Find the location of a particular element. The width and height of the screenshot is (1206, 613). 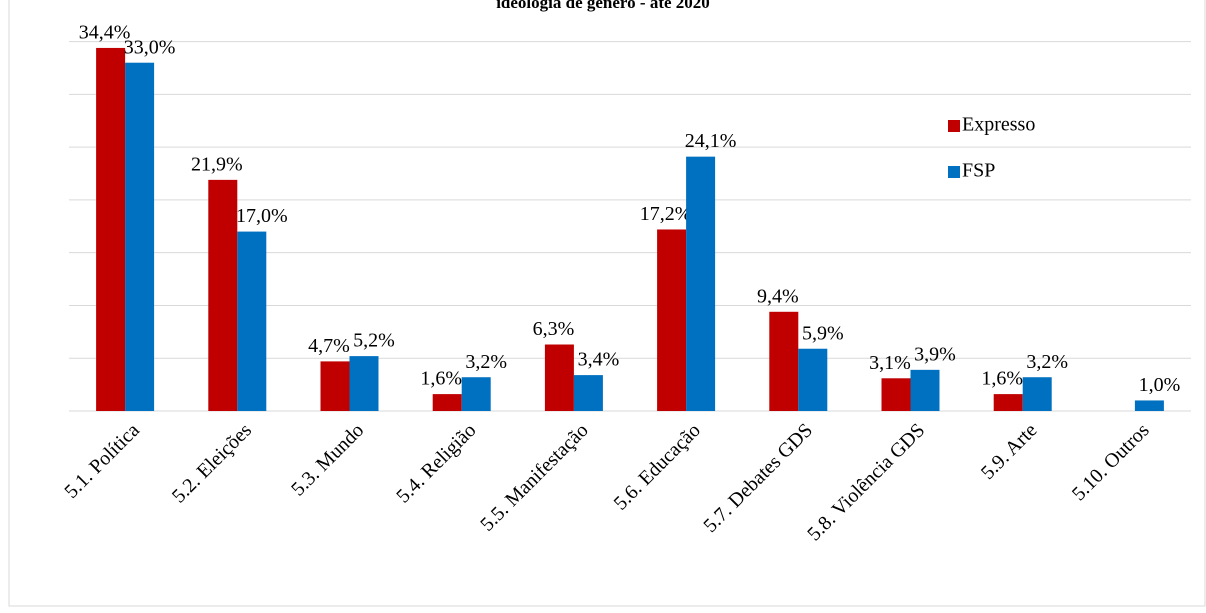

data-label: 3,4% is located at coordinates (599, 360).